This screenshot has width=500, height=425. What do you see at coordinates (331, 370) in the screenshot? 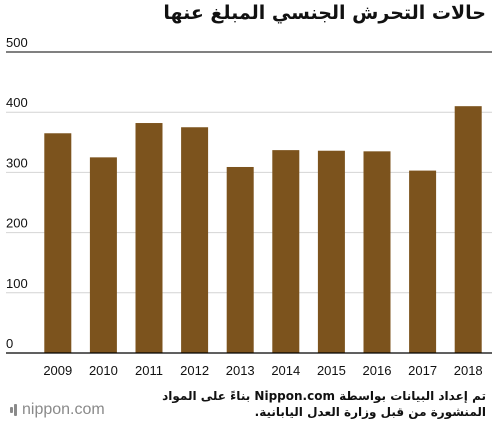
I see `x-tick-label: 2015` at bounding box center [331, 370].